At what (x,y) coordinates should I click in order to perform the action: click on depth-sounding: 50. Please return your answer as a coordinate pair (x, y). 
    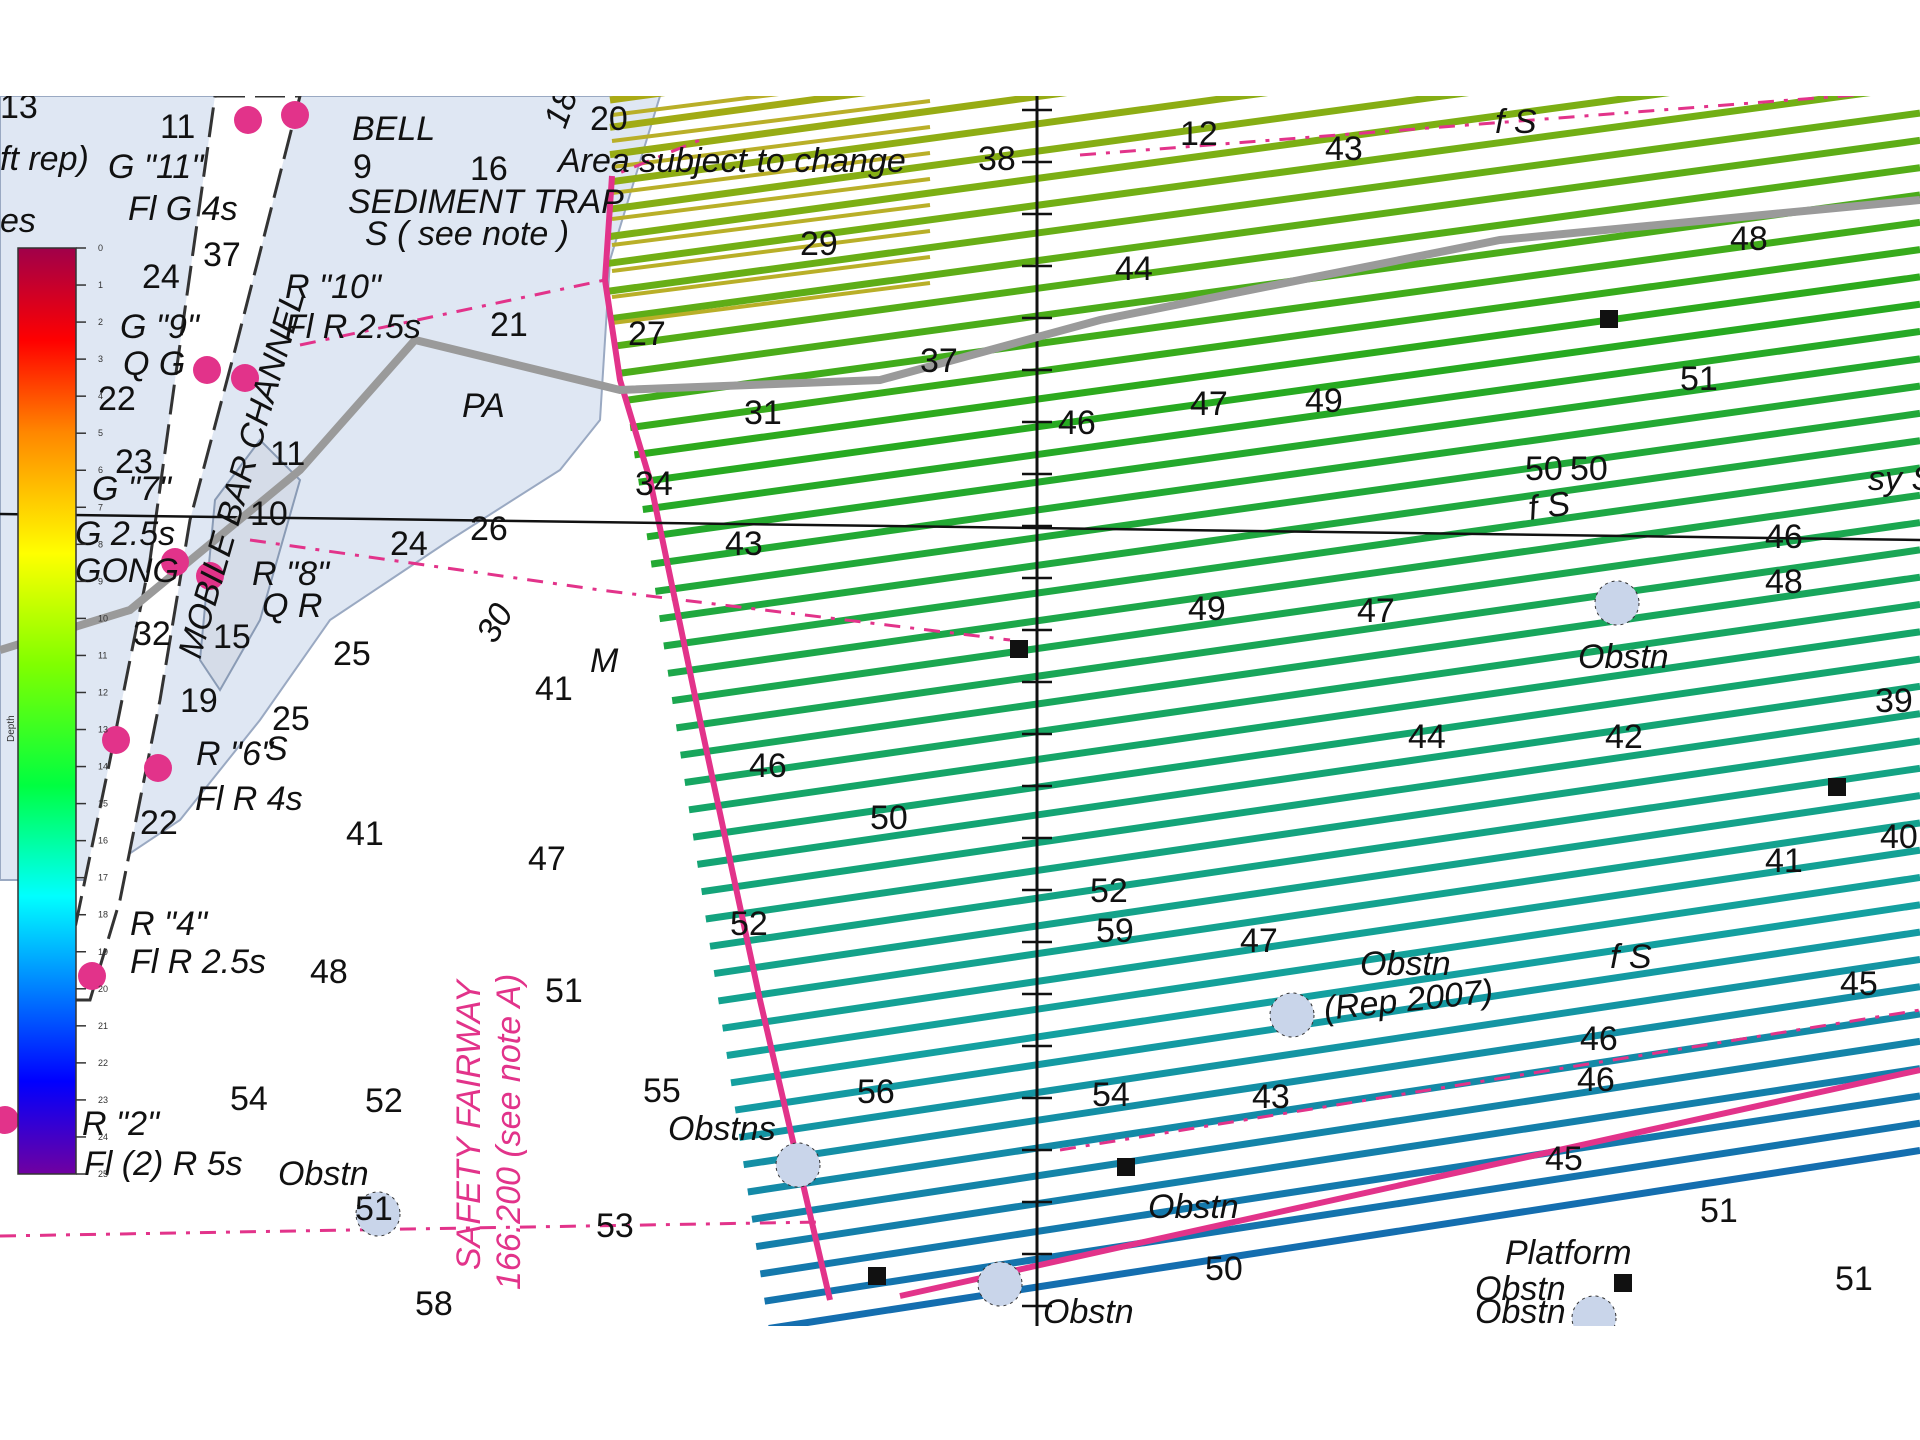
    Looking at the image, I should click on (1589, 469).